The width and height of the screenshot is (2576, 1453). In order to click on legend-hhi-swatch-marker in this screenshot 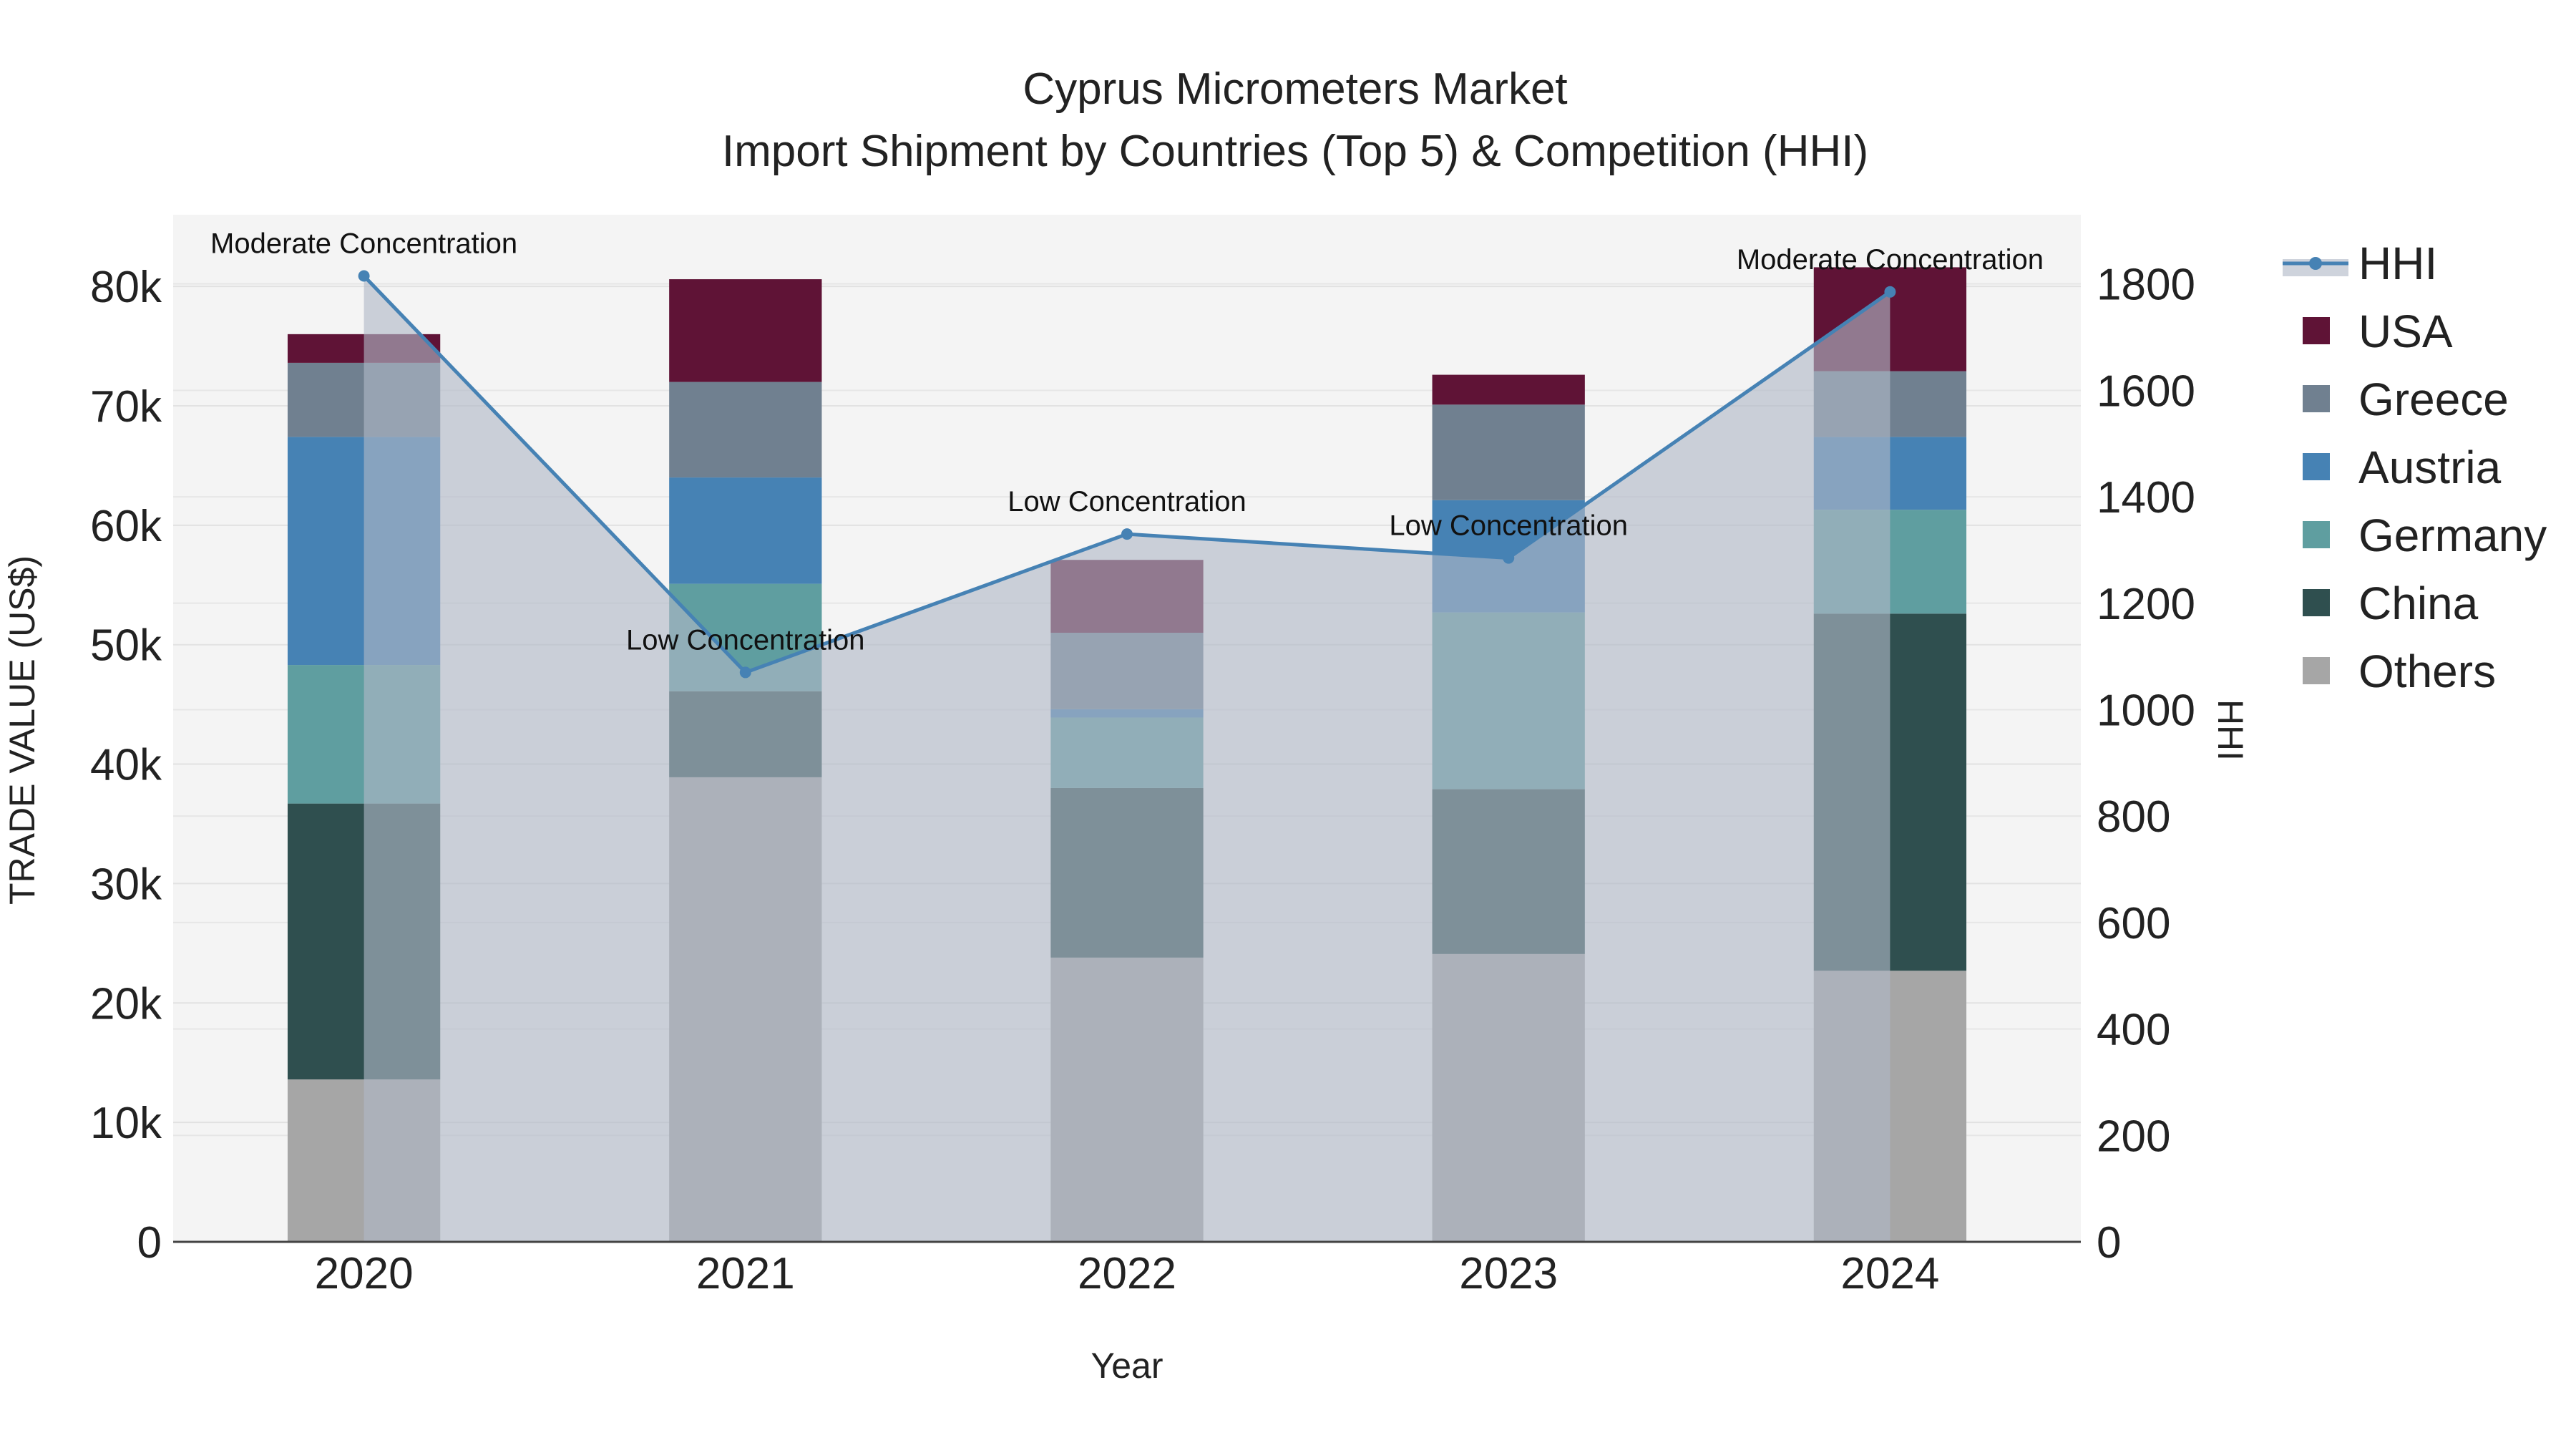, I will do `click(2315, 263)`.